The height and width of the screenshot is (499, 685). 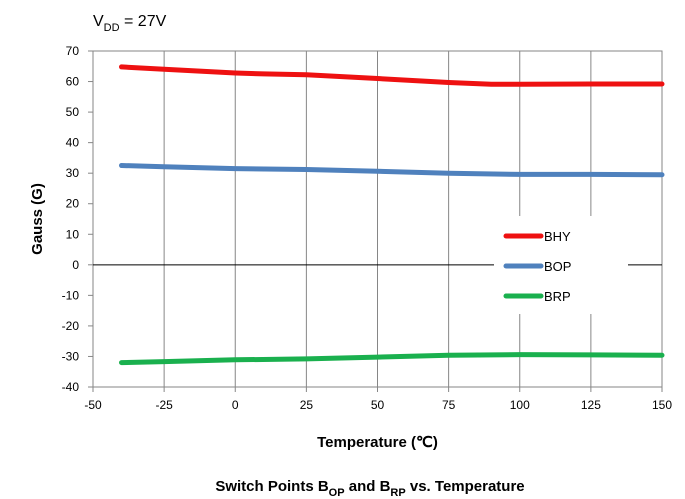 What do you see at coordinates (73, 204) in the screenshot?
I see `y-tick-label: 20` at bounding box center [73, 204].